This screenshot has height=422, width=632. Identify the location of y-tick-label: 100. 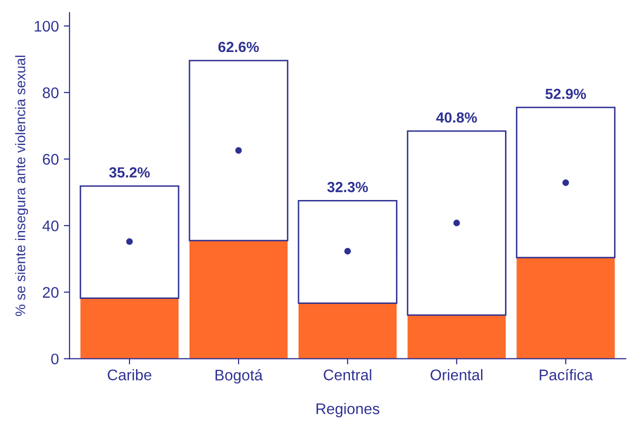
(46, 26).